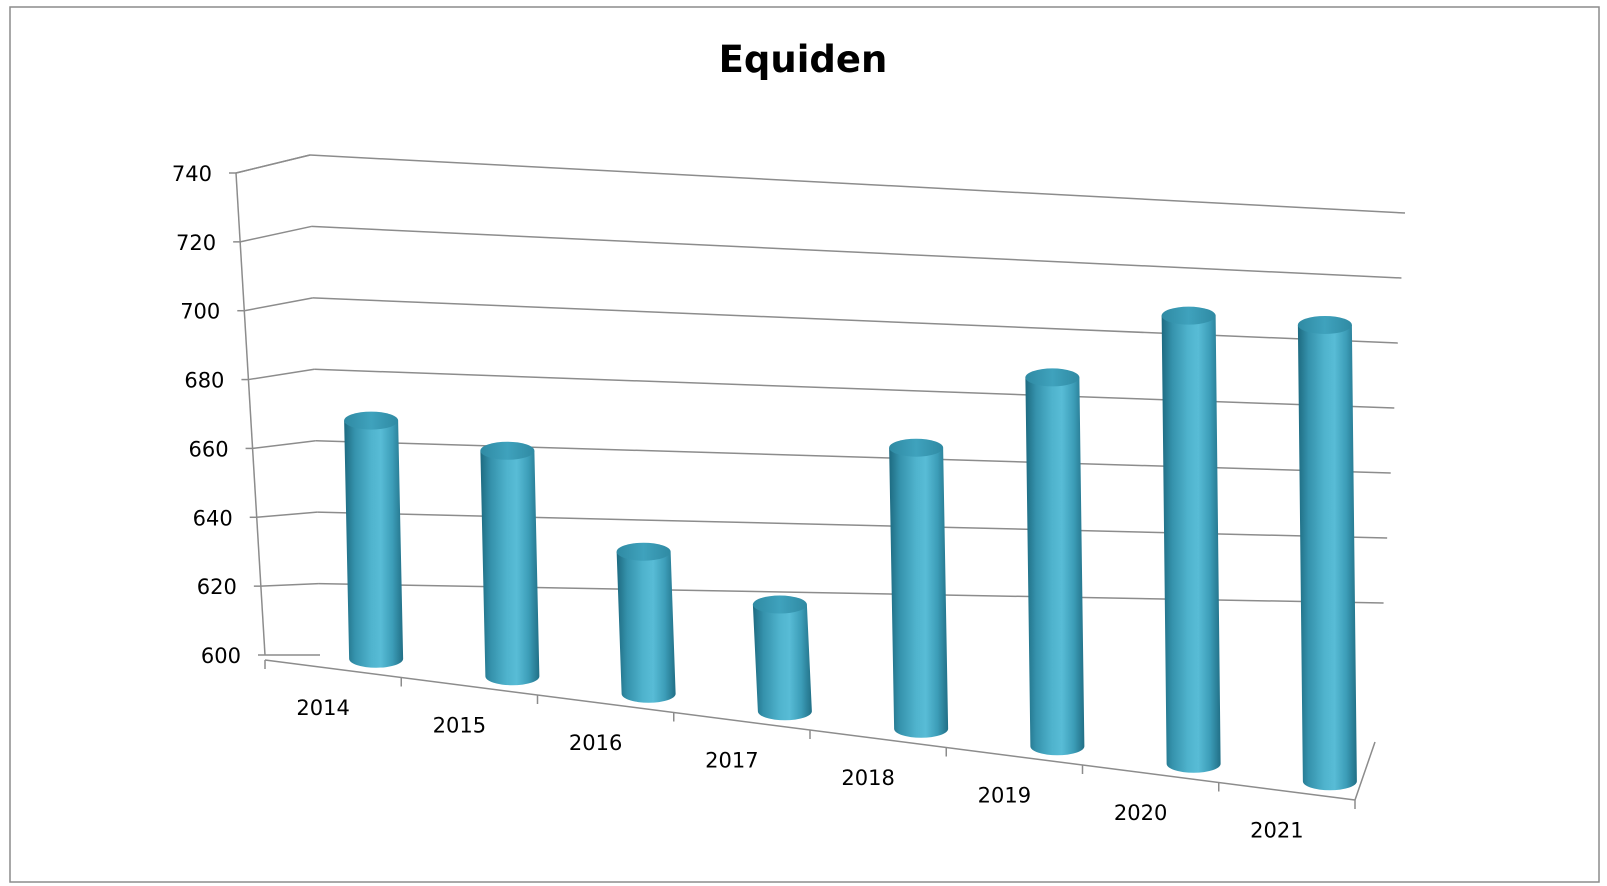 Image resolution: width=1607 pixels, height=886 pixels. Describe the element at coordinates (213, 518) in the screenshot. I see `y-tick-label: 640` at that location.